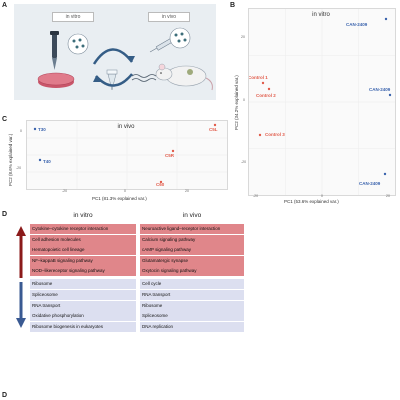 Image resolution: width=400 pixels, height=400 pixels. I want to click on virus-circle-icon-right, so click(180, 38).